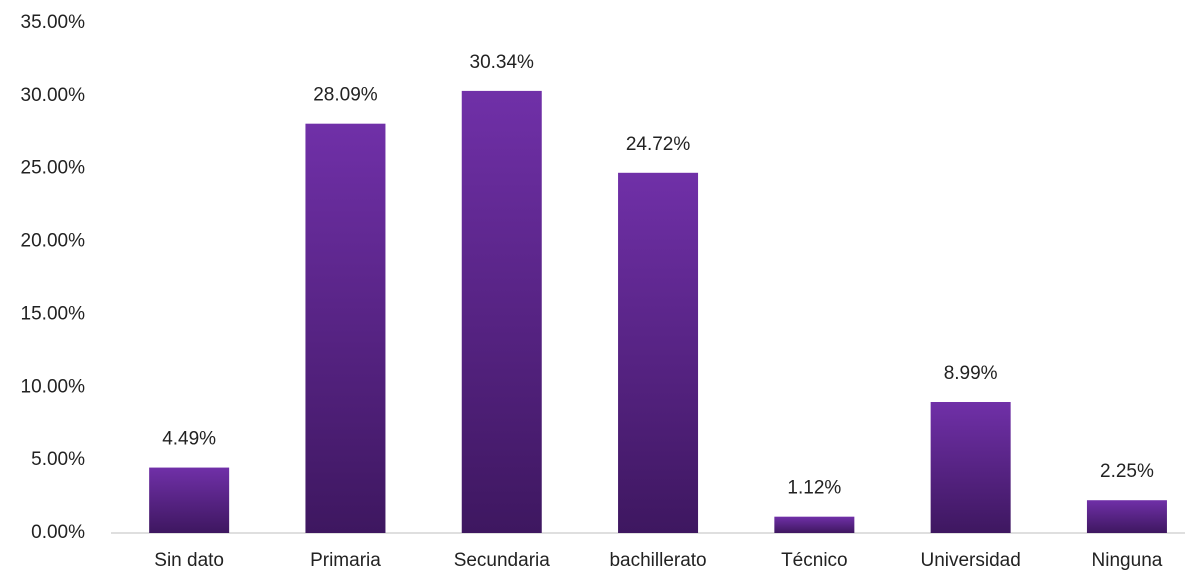  Describe the element at coordinates (970, 560) in the screenshot. I see `x-tick-label: Universidad` at that location.